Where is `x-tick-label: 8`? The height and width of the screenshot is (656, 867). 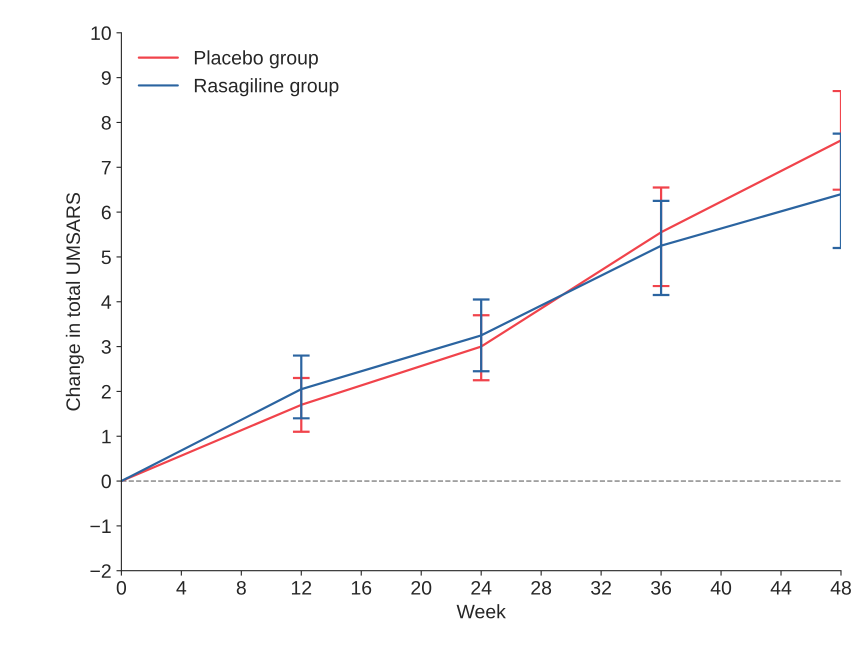
x-tick-label: 8 is located at coordinates (241, 587).